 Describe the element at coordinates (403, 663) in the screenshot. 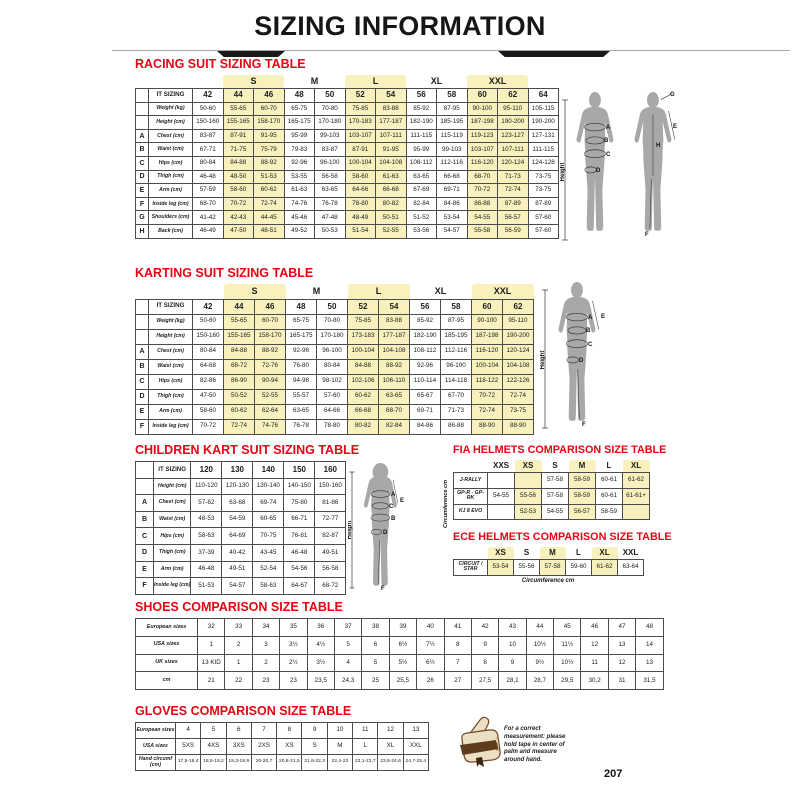

I see `value-cell: 5½` at that location.